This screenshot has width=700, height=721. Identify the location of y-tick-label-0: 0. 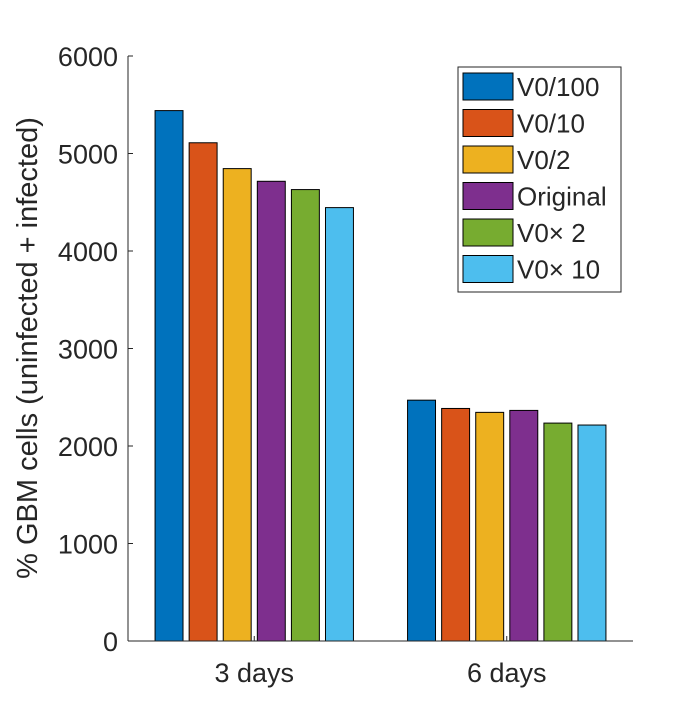
(110, 642).